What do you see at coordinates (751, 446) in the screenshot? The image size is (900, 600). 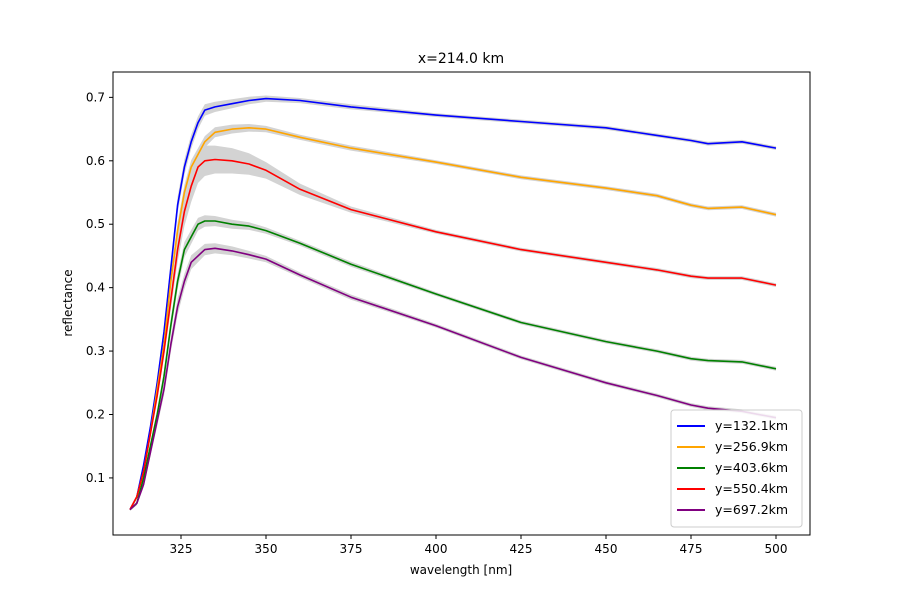 I see `legend-label-2: y=256.9km` at bounding box center [751, 446].